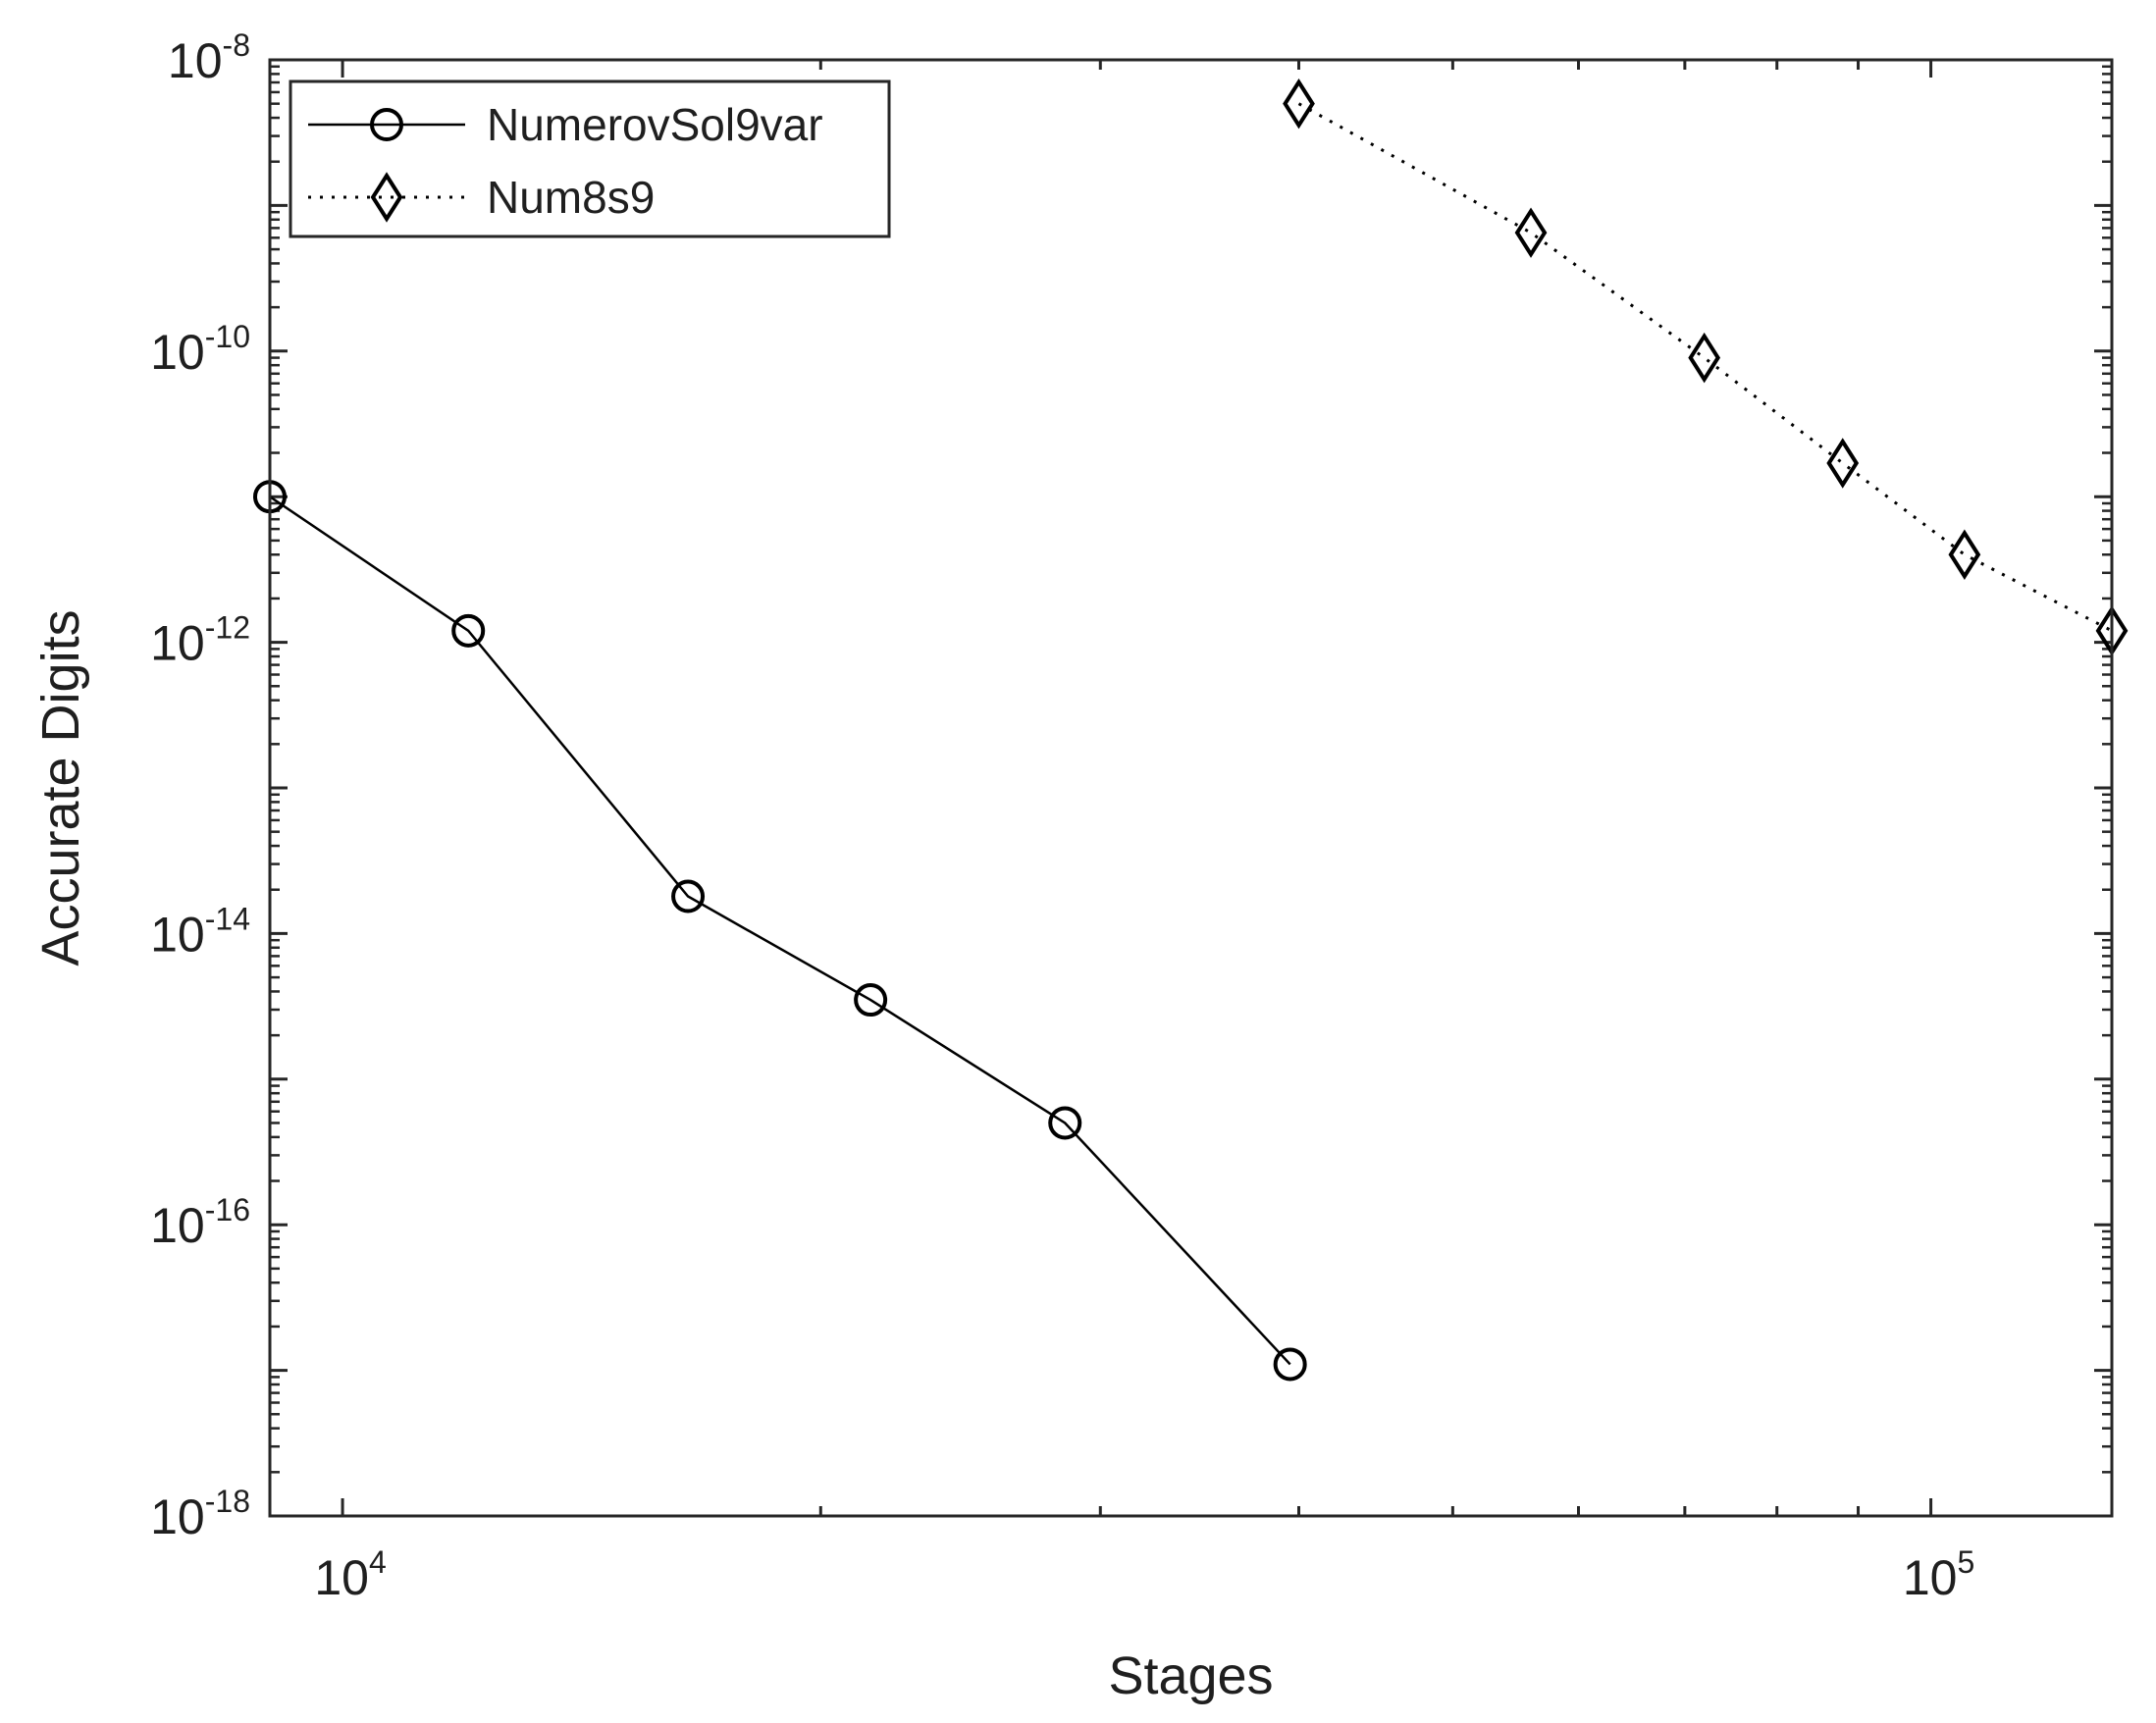  I want to click on x-axis-label: Stages, so click(1190, 1676).